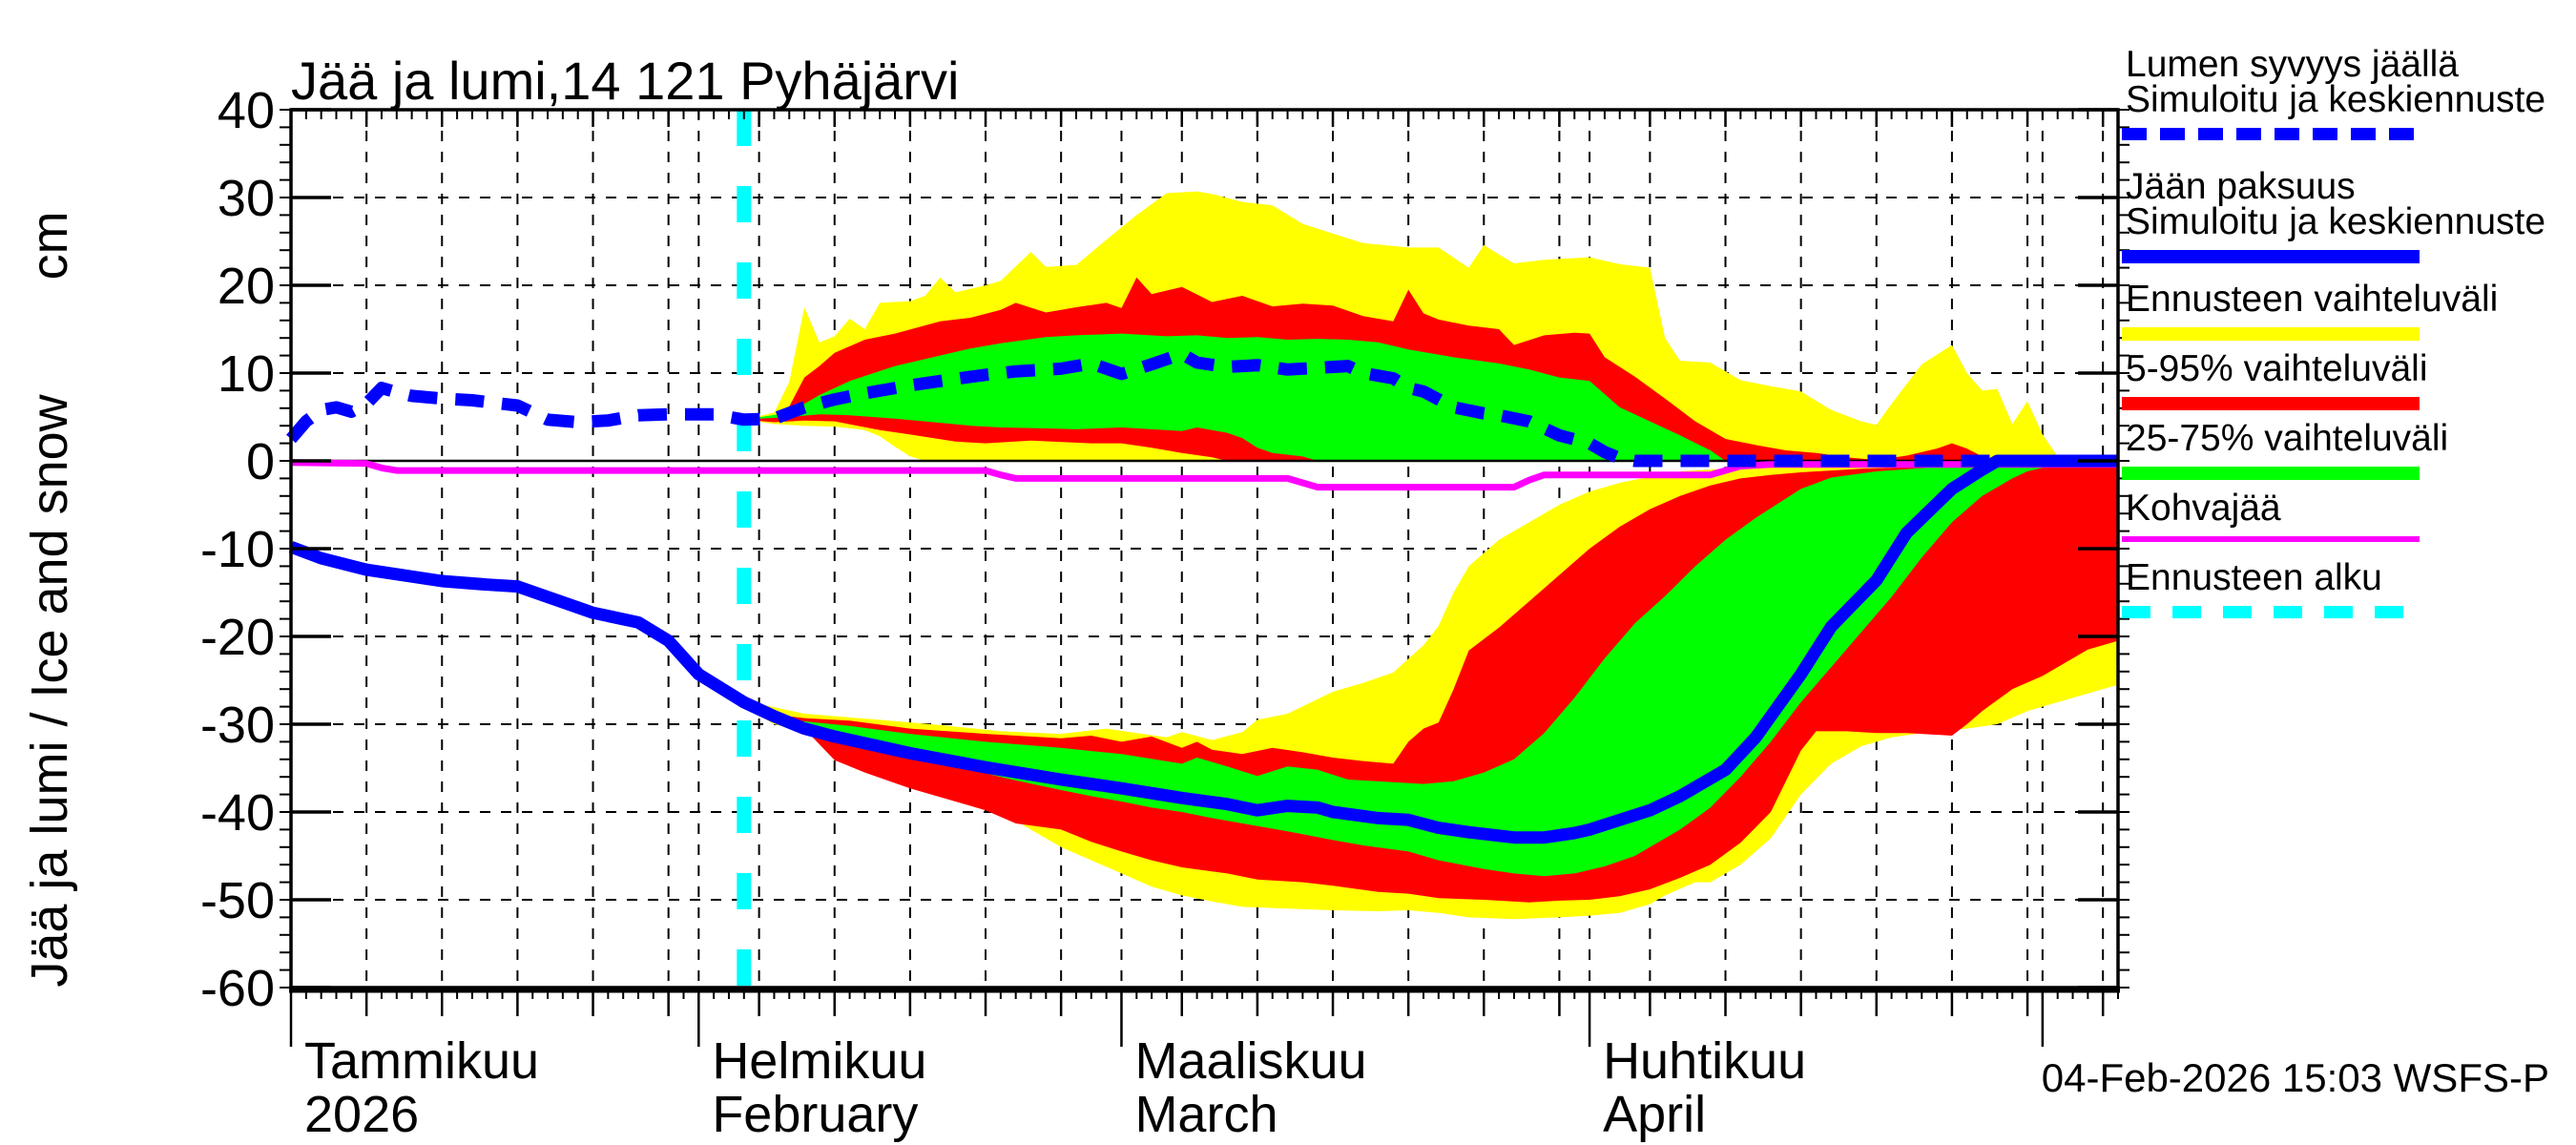  Describe the element at coordinates (49, 599) in the screenshot. I see `y-axis-label: Jää ja lumi / Ice and snow cm` at that location.